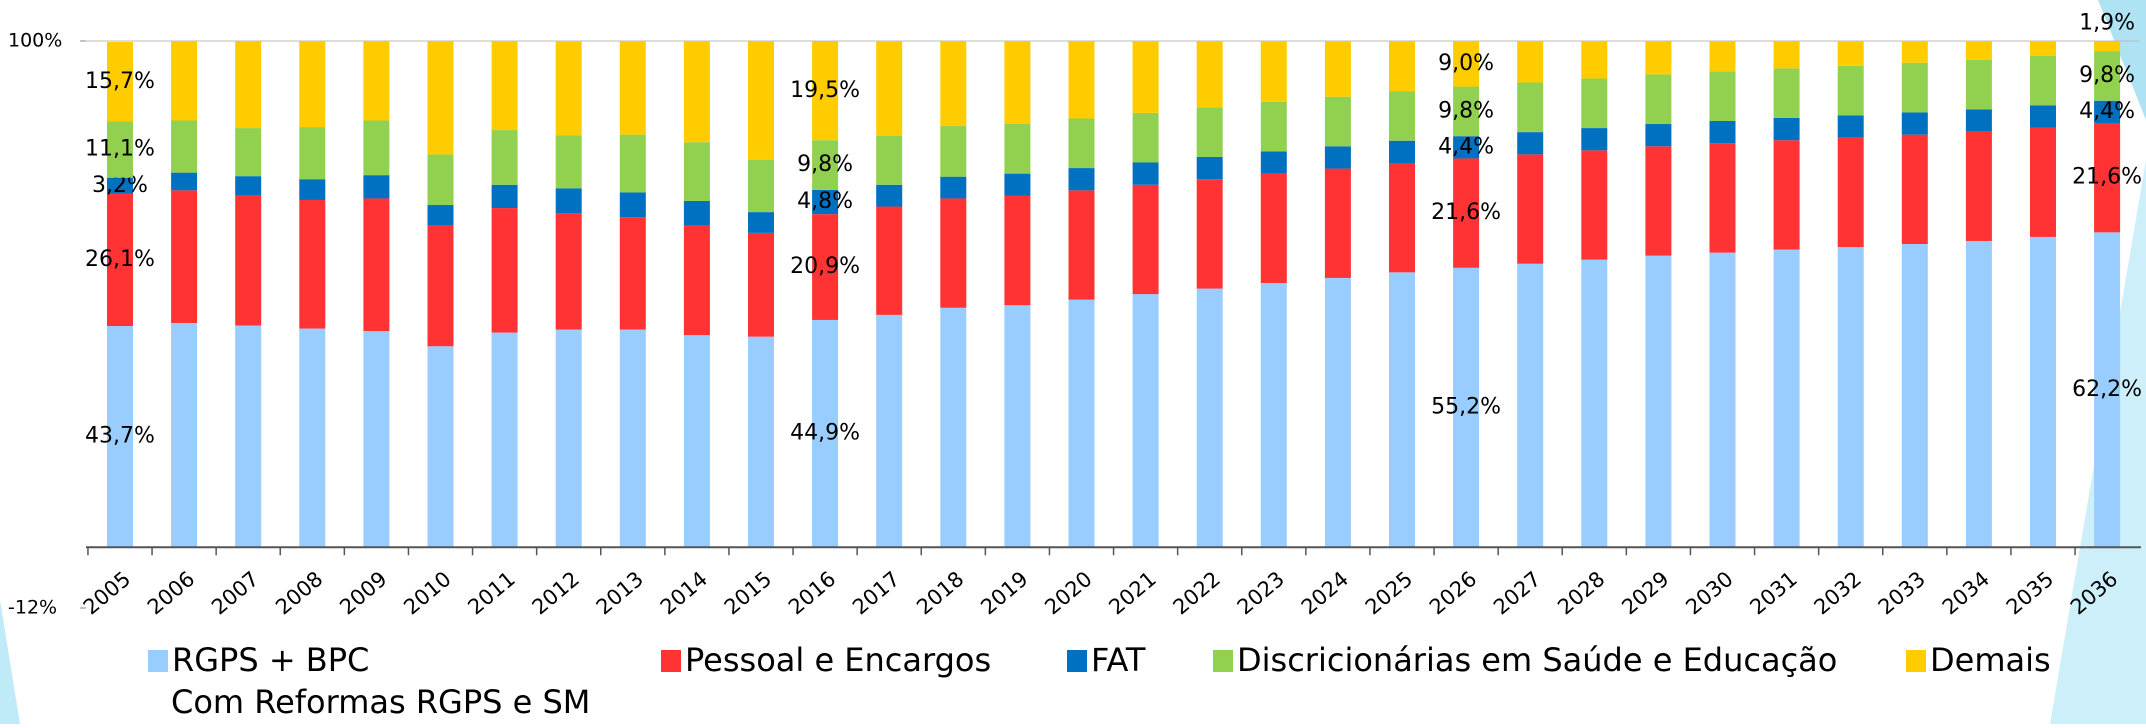 The image size is (2146, 728). What do you see at coordinates (2107, 111) in the screenshot?
I see `data-label: 4,4%` at bounding box center [2107, 111].